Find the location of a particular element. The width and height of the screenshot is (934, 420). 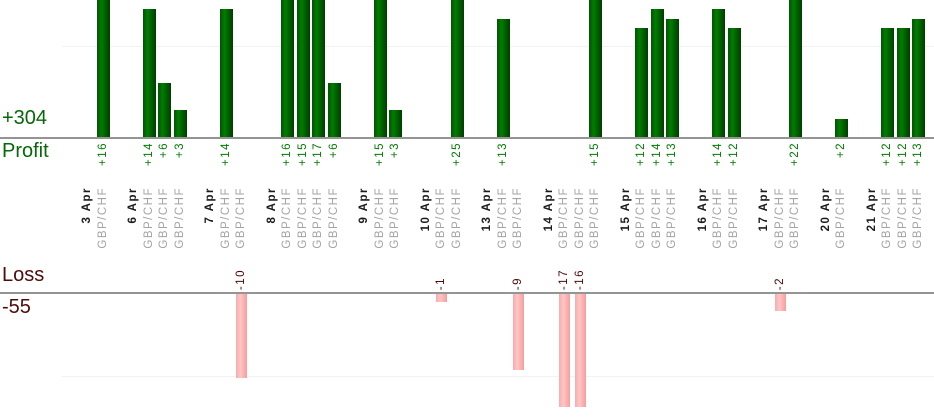

date-label: 3 Apr is located at coordinates (87, 205).